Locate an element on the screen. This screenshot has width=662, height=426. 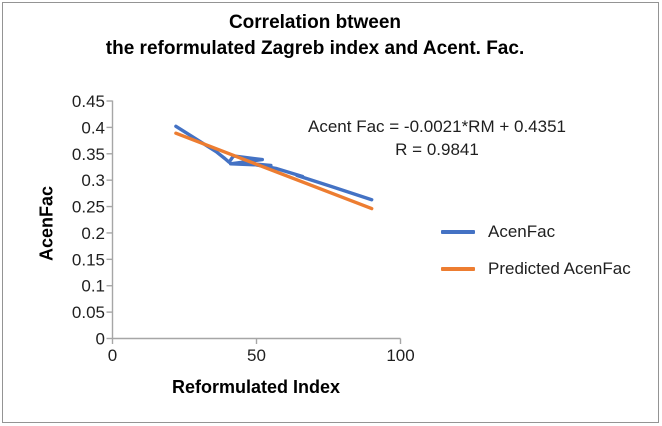
x-tick-label: 100 is located at coordinates (400, 355).